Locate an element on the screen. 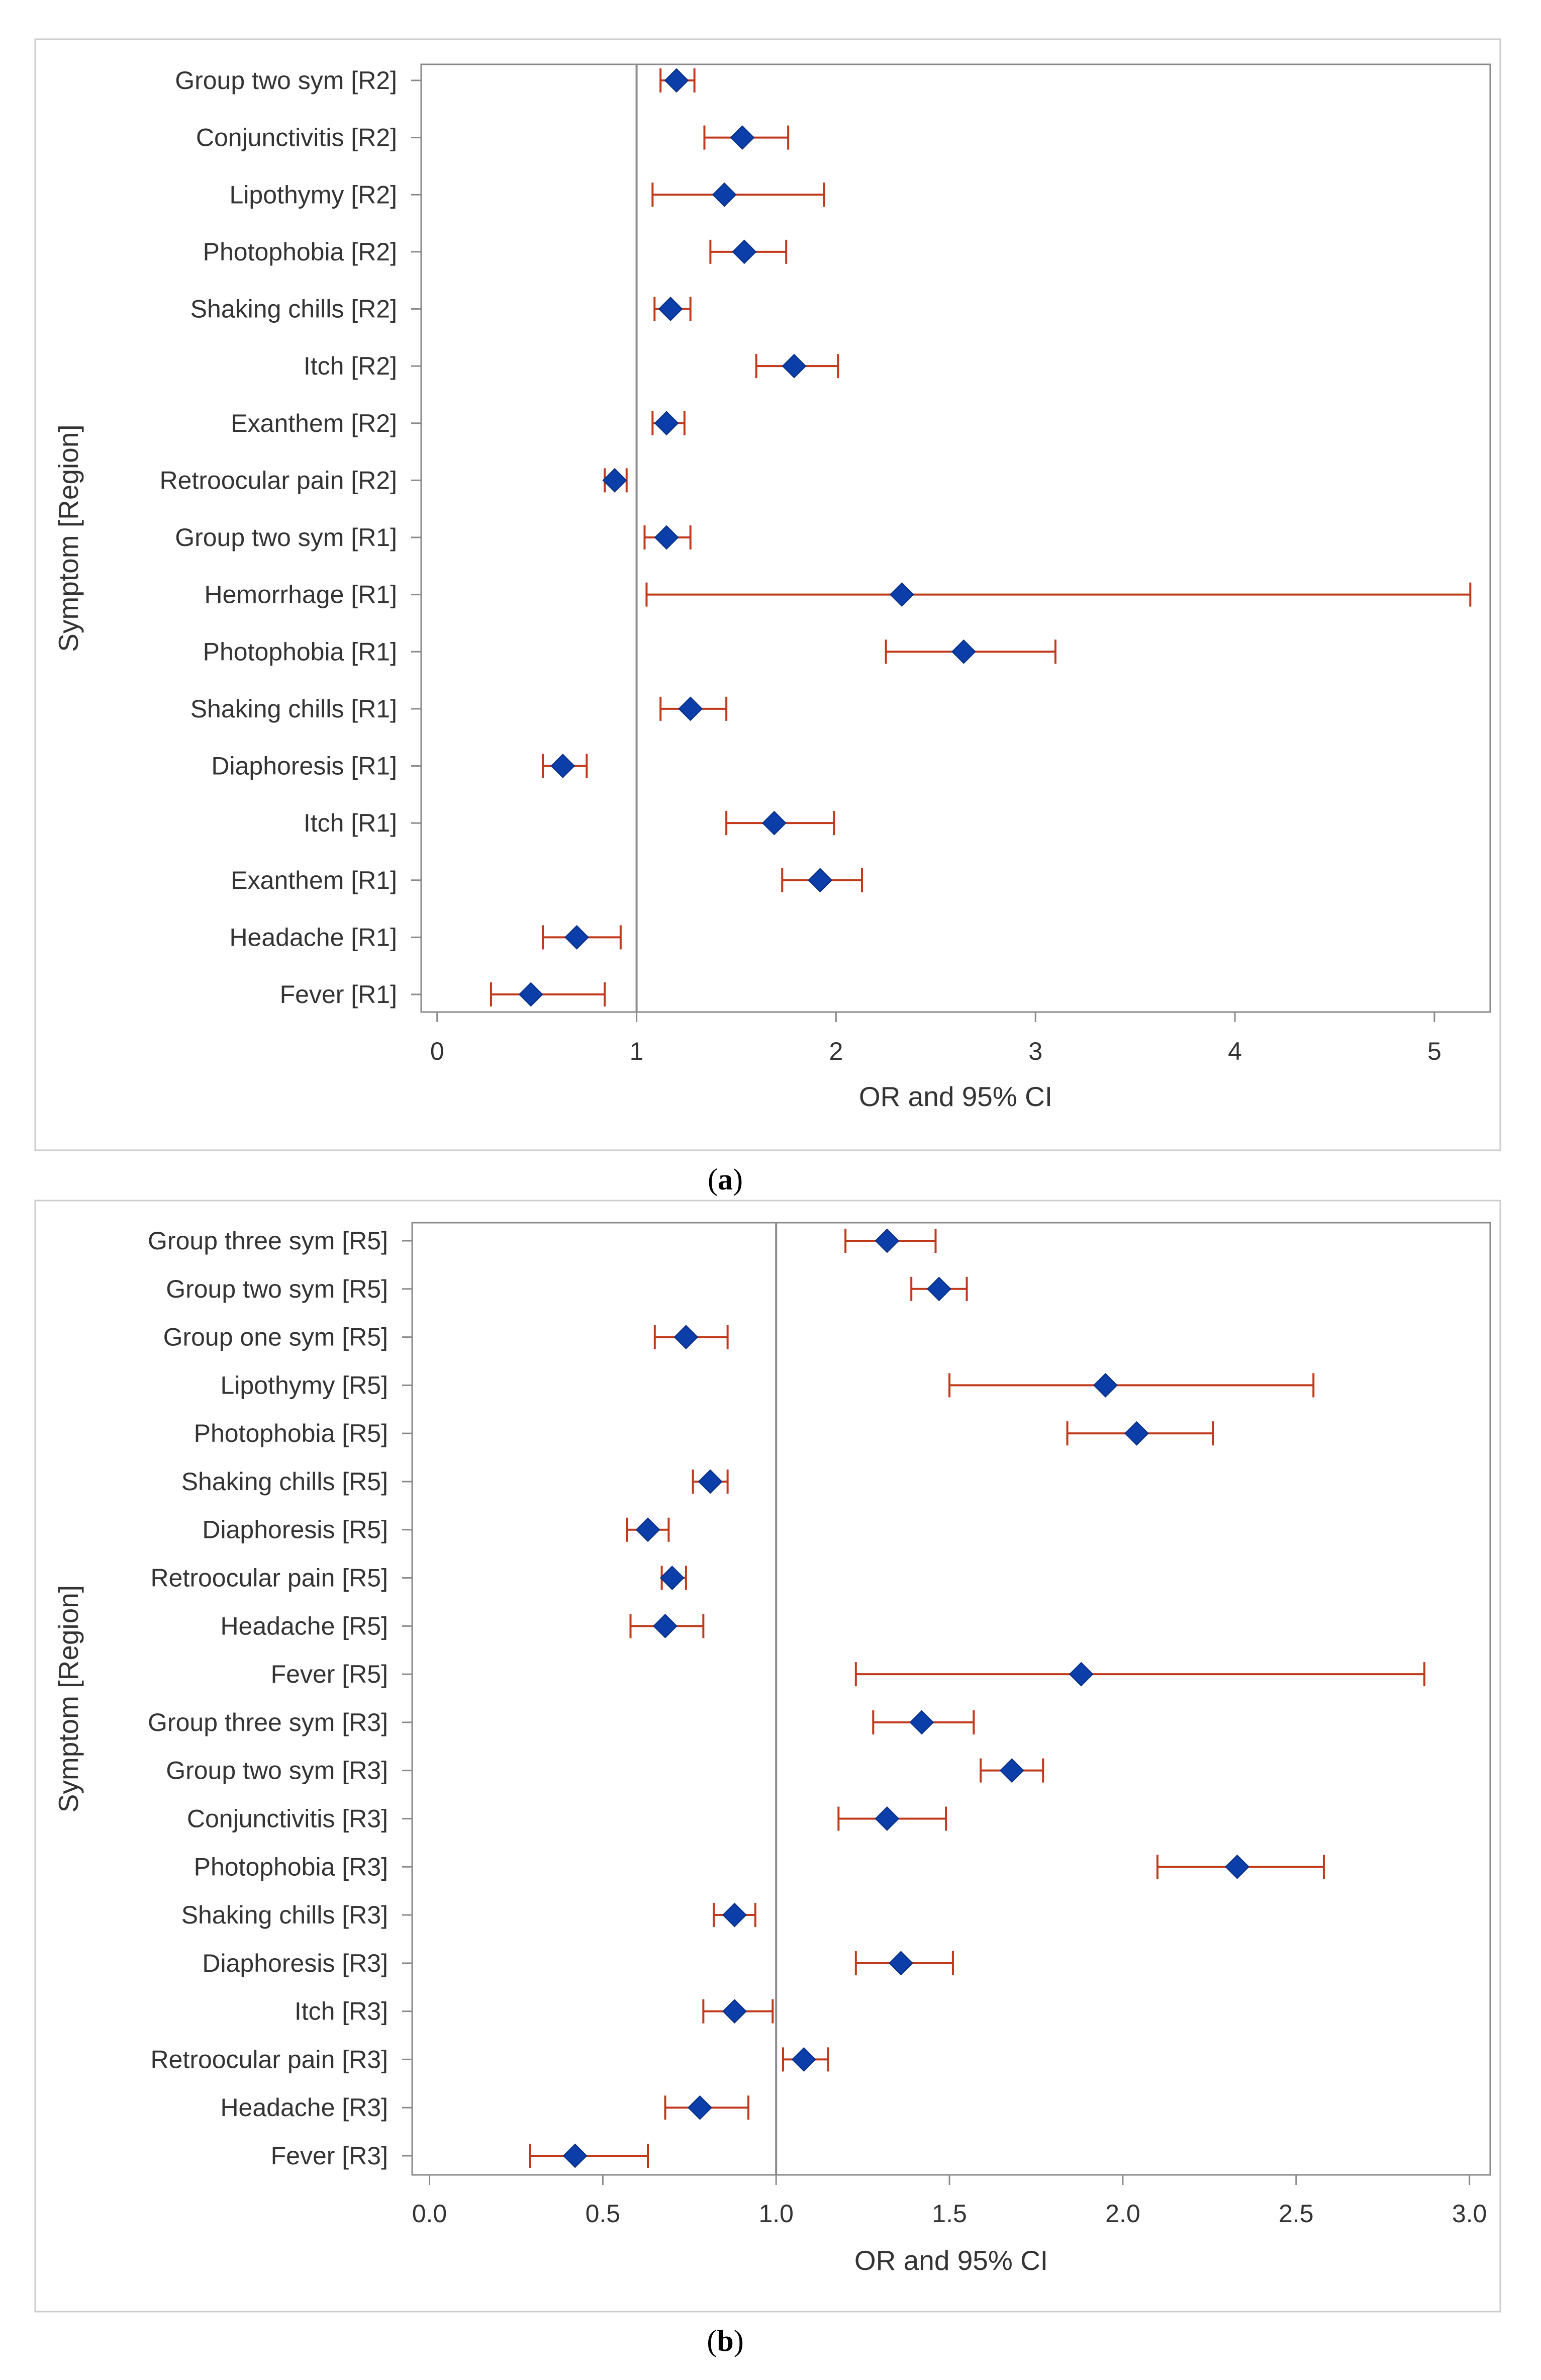 Image resolution: width=1541 pixels, height=2380 pixels. y-tick-label: Group two sym [R5] is located at coordinates (277, 1289).